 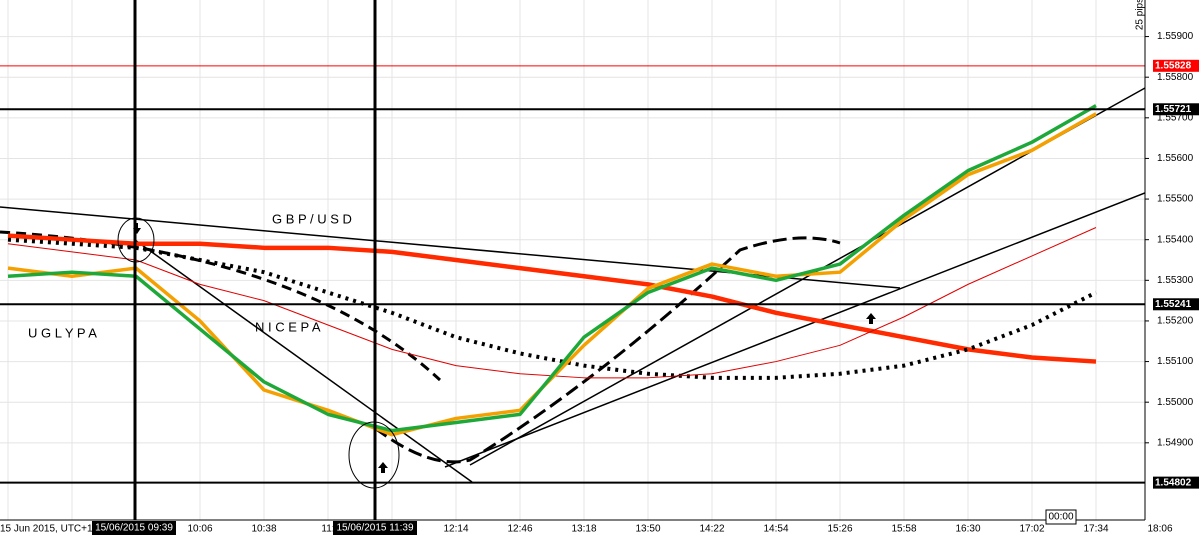 I want to click on y-tick-label: 1.55200, so click(x=1175, y=321).